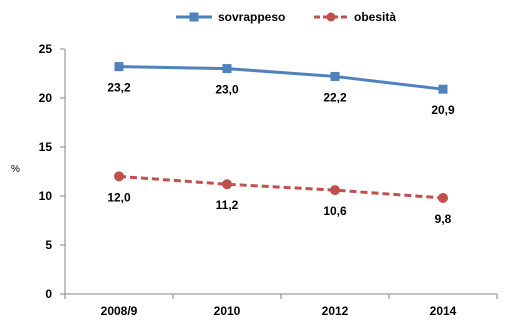  Describe the element at coordinates (227, 90) in the screenshot. I see `data-label: 23,0` at that location.